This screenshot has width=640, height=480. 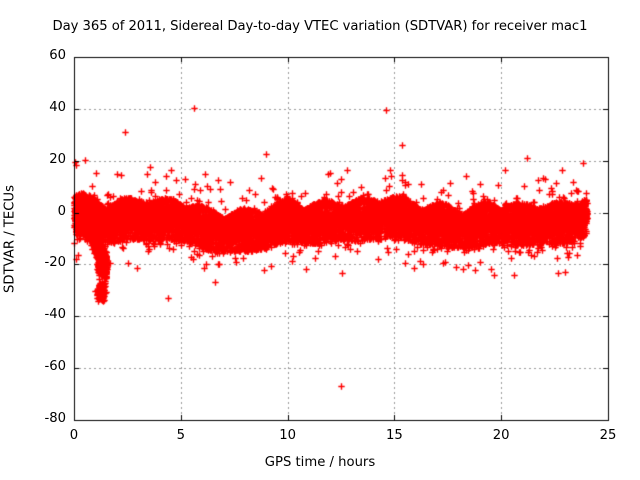 I want to click on x-tick-label: 0, so click(x=74, y=435).